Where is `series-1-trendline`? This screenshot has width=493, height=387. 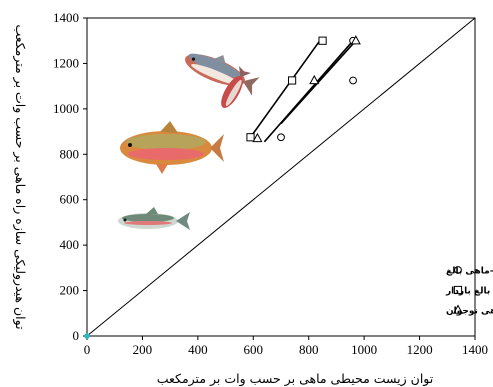
series-1-trendline is located at coordinates (308, 91).